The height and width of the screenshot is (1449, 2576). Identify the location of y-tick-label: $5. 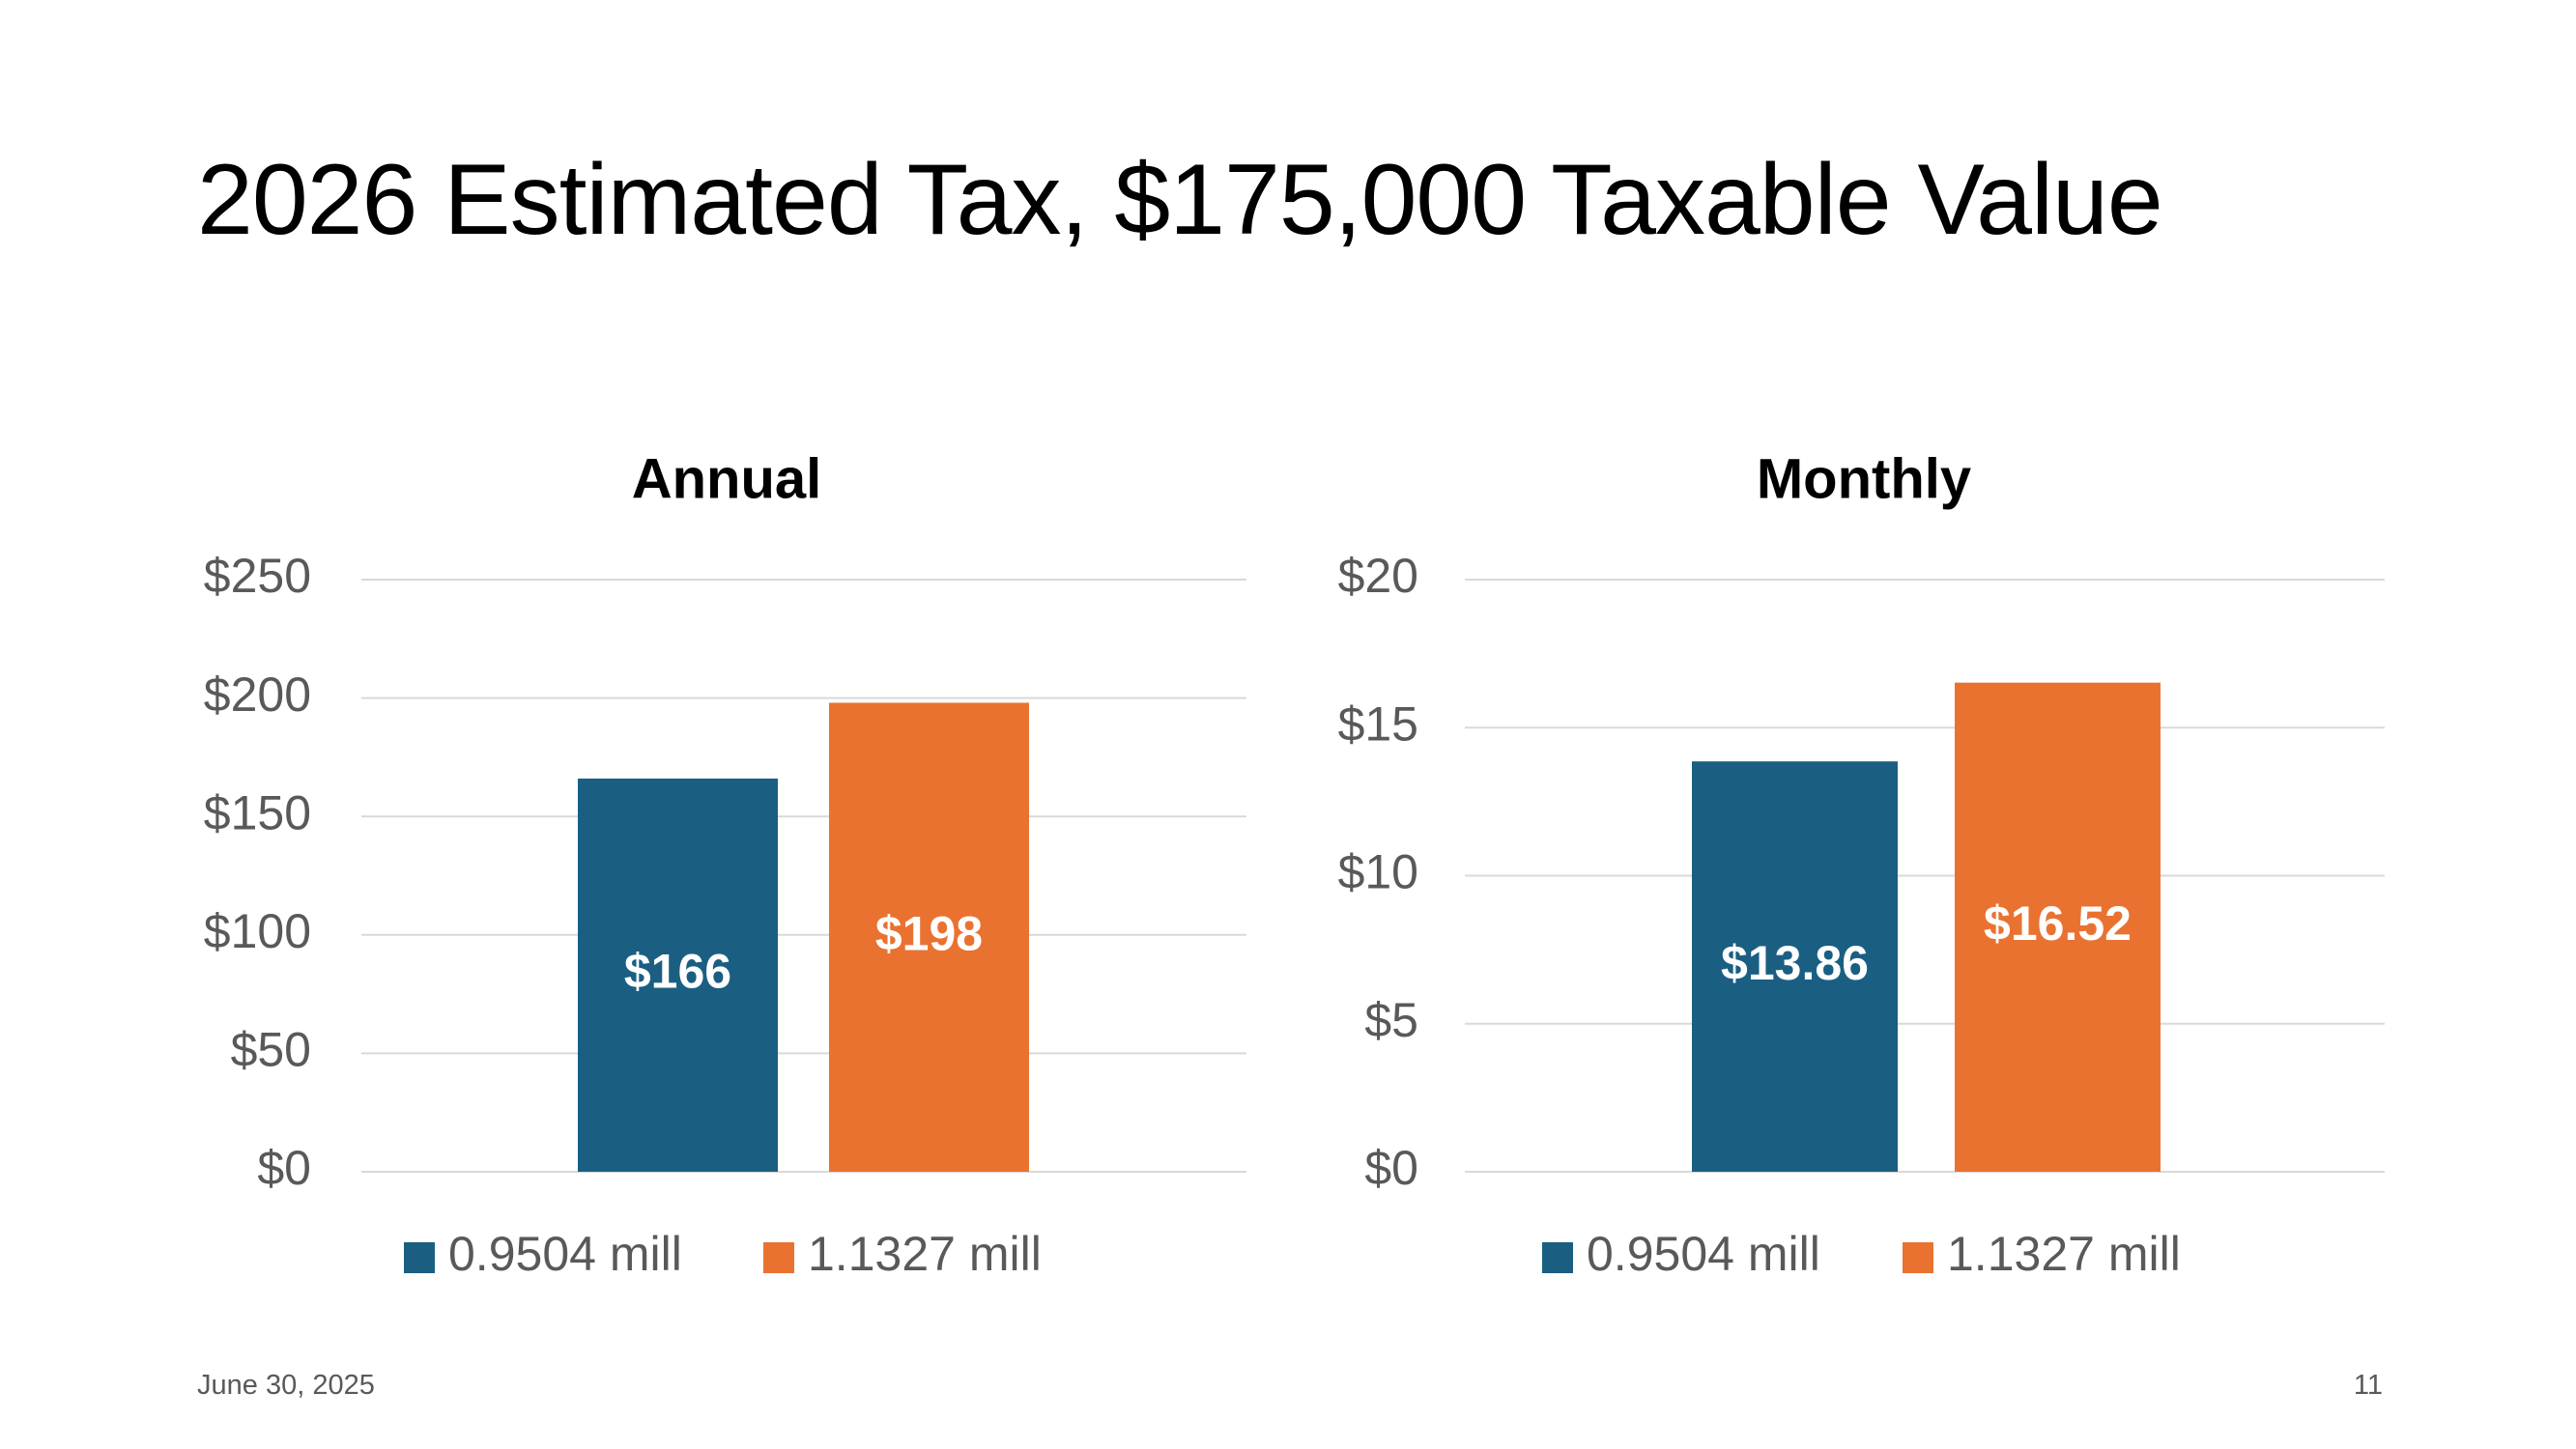
(1391, 1020).